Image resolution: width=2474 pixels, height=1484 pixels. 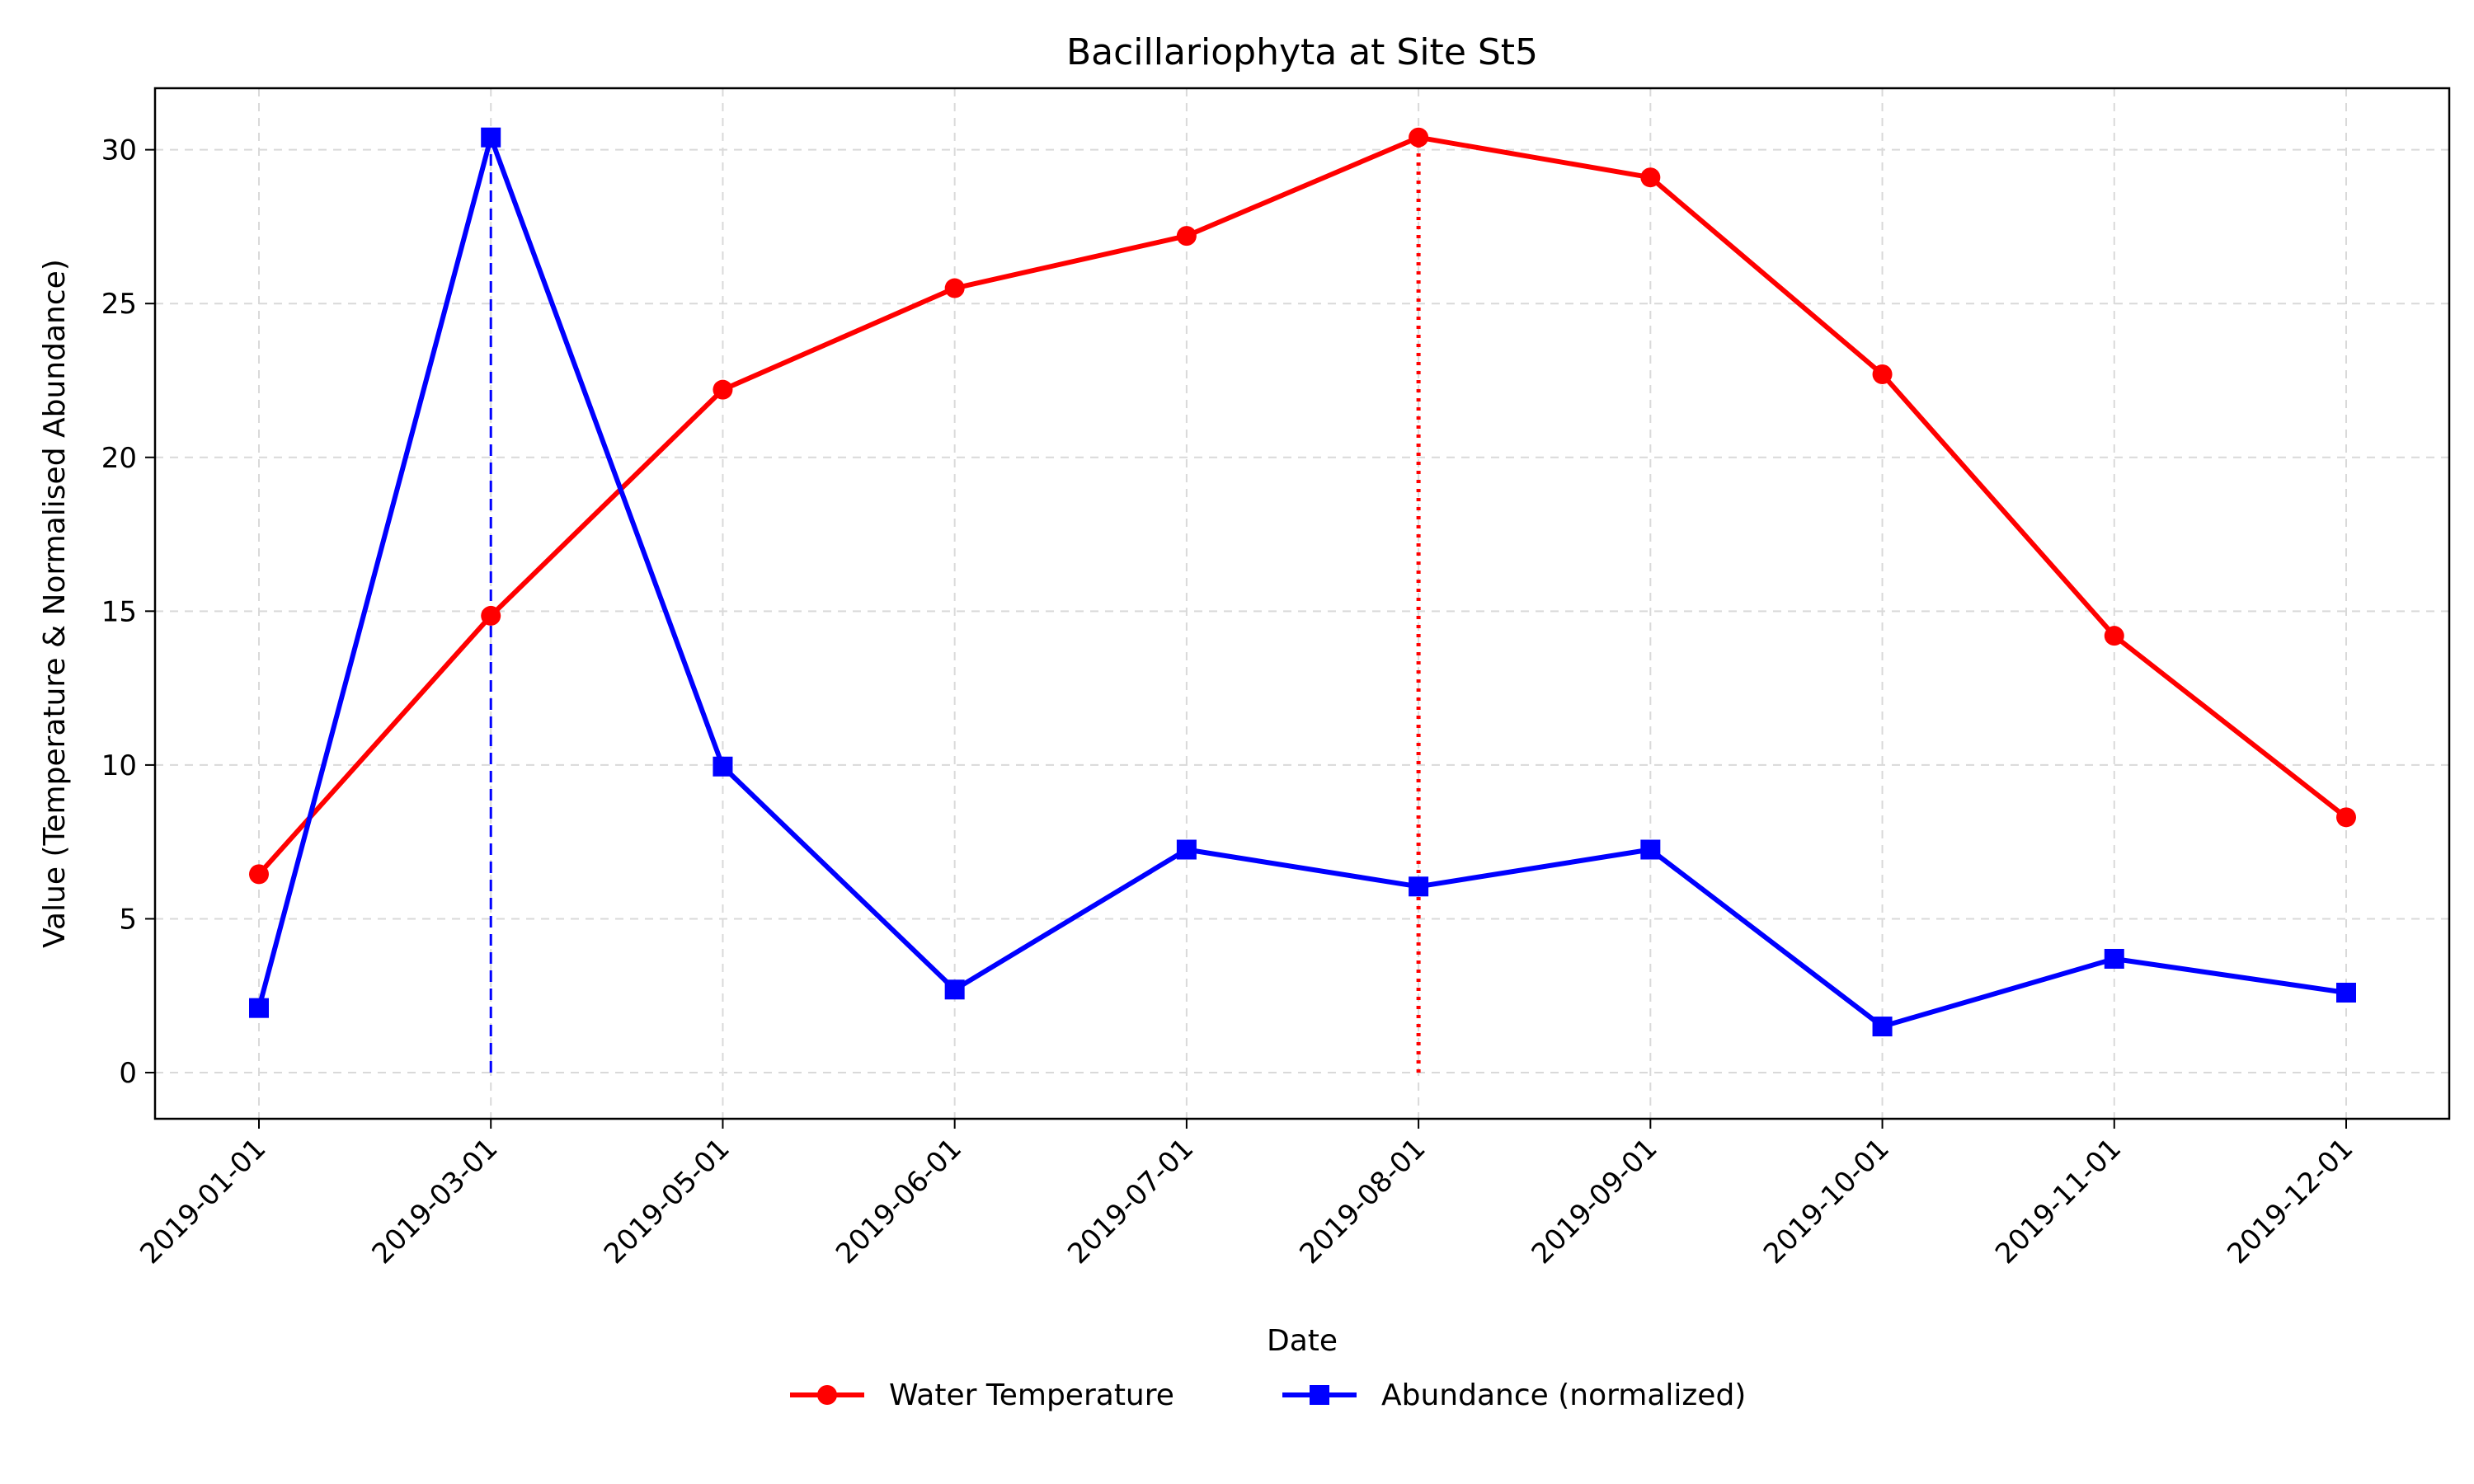 I want to click on y-tick-label: 10, so click(x=119, y=765).